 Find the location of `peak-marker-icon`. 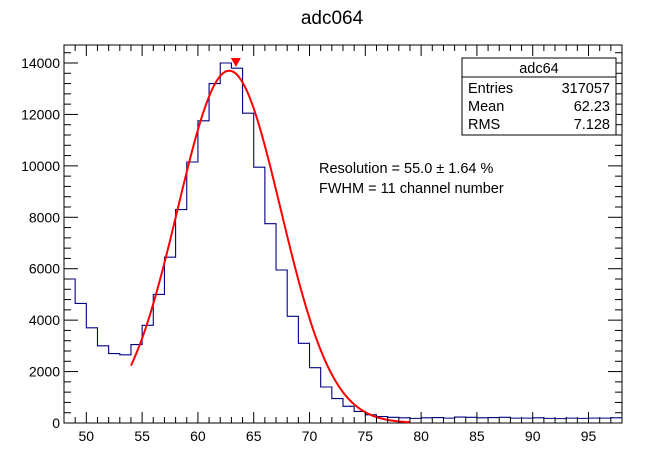

peak-marker-icon is located at coordinates (235, 62).